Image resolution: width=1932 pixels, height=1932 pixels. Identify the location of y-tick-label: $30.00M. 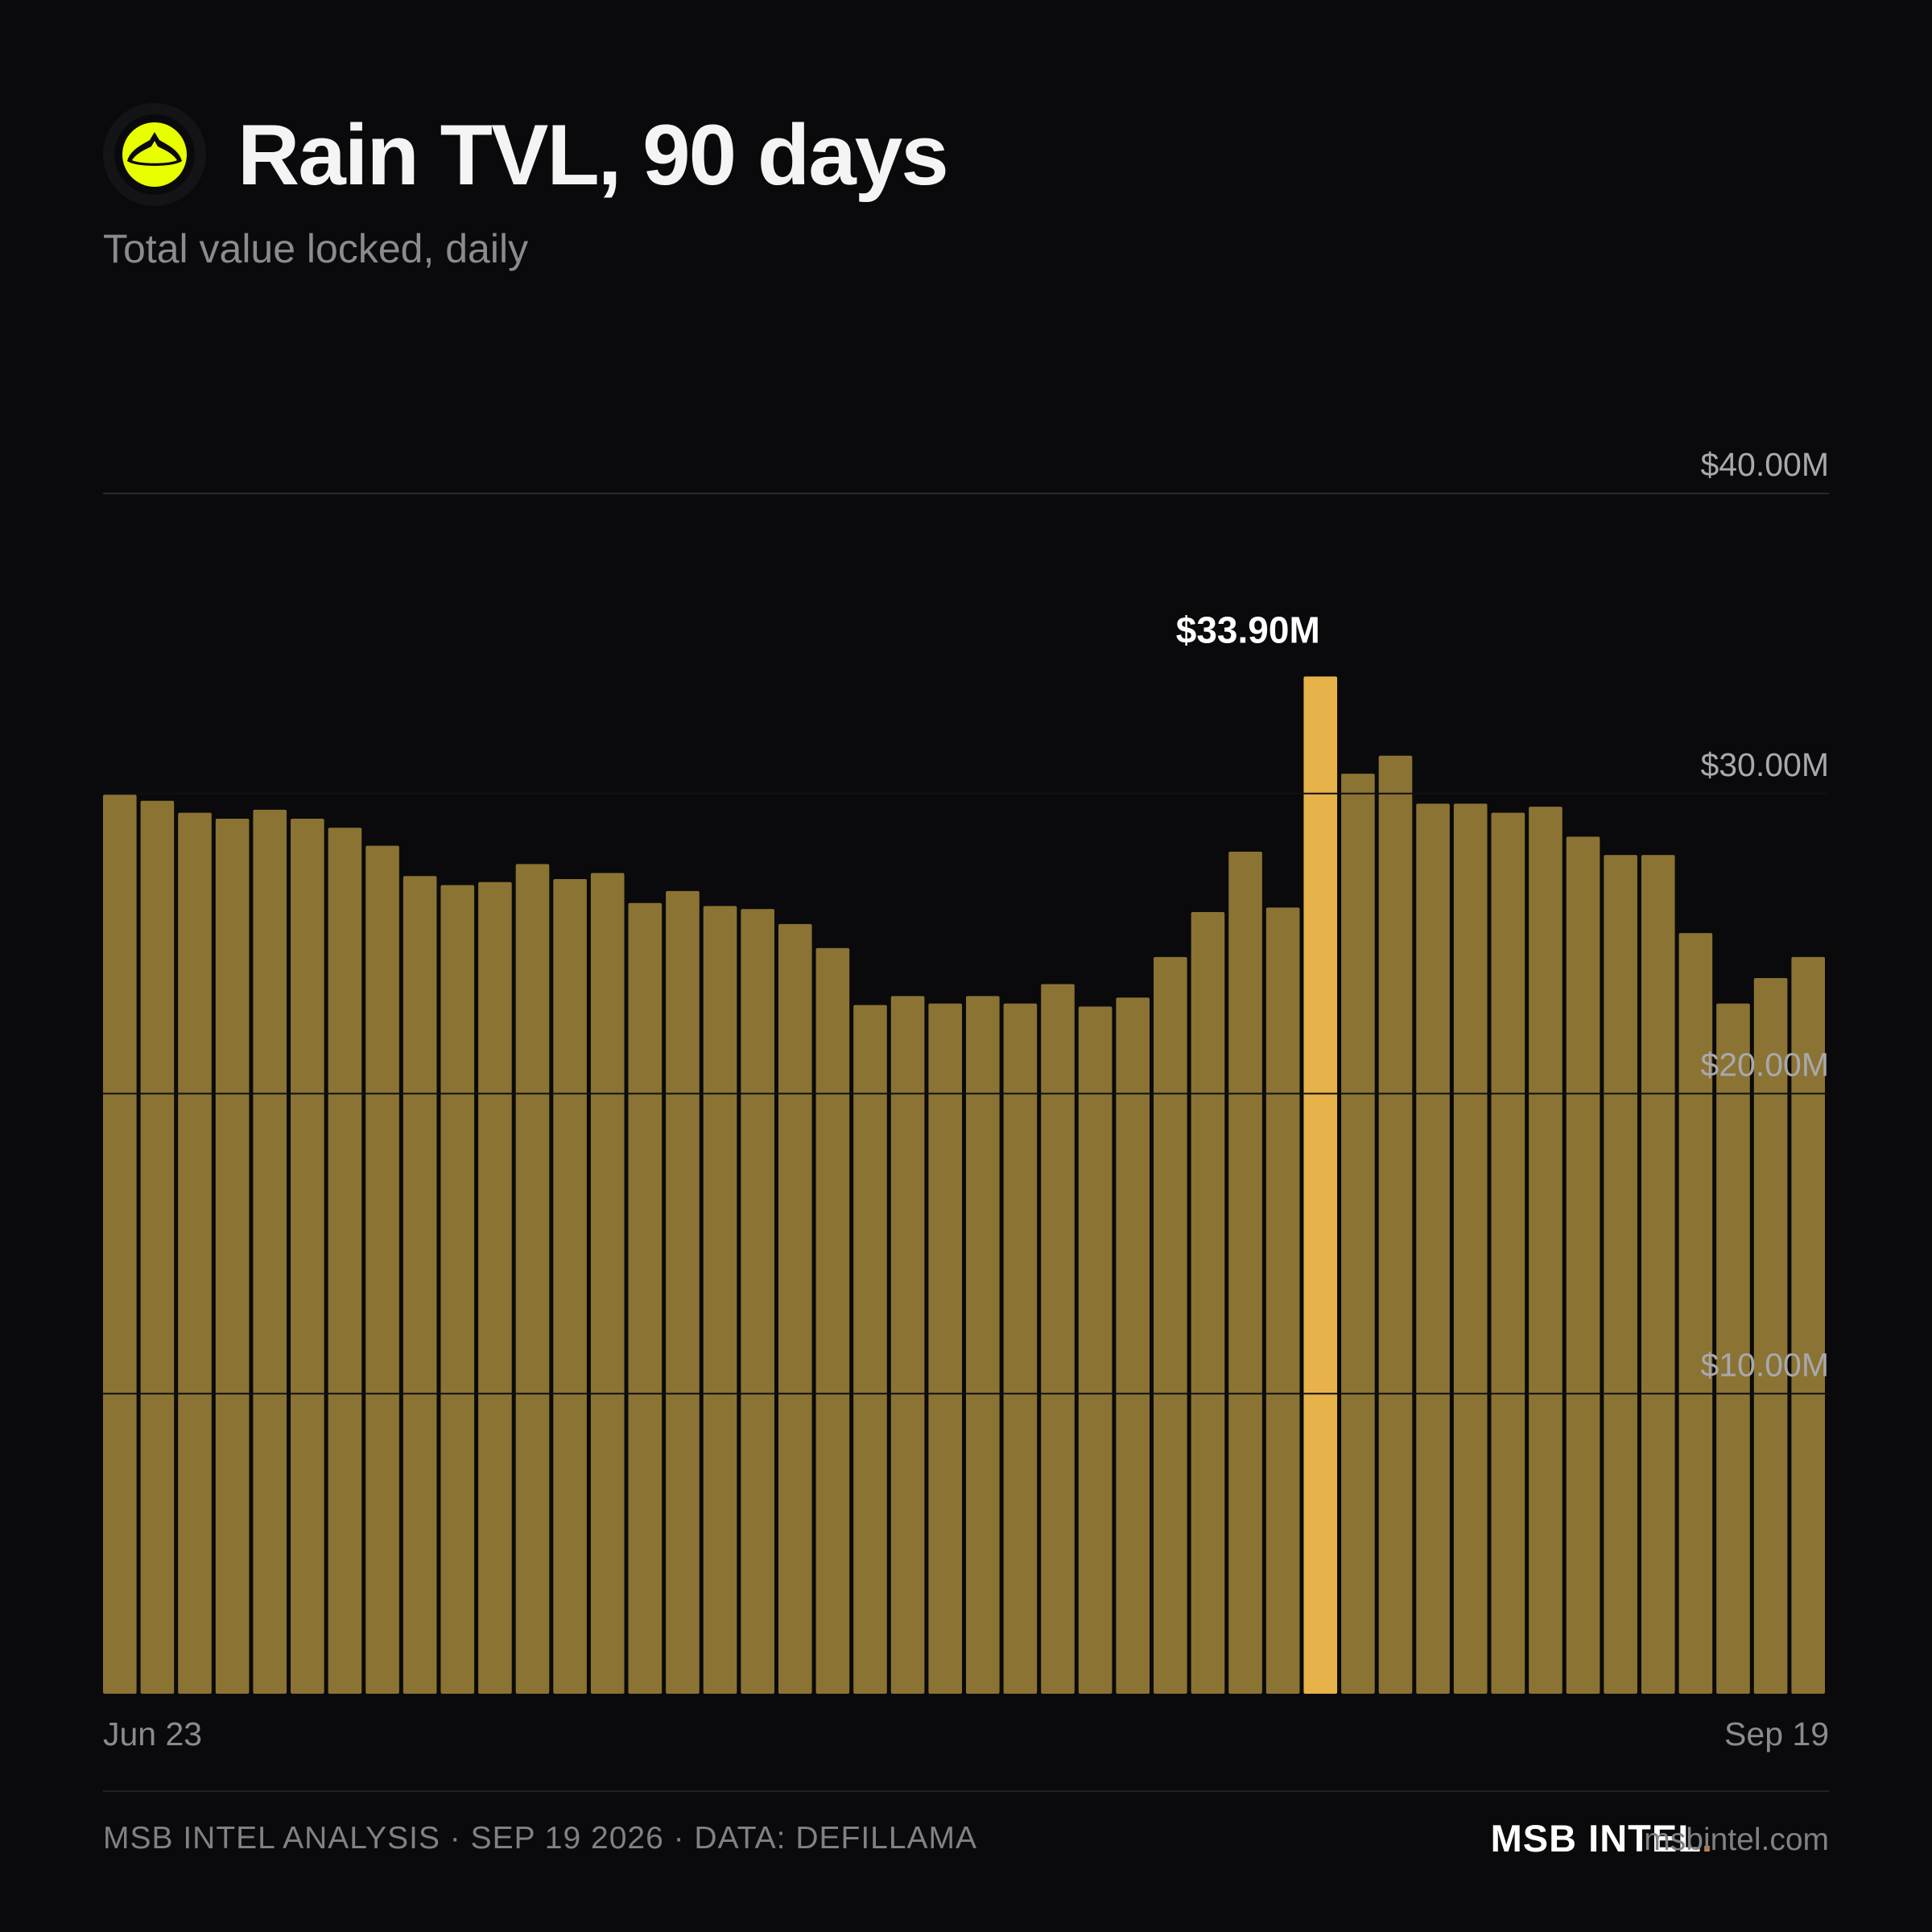
(1765, 764).